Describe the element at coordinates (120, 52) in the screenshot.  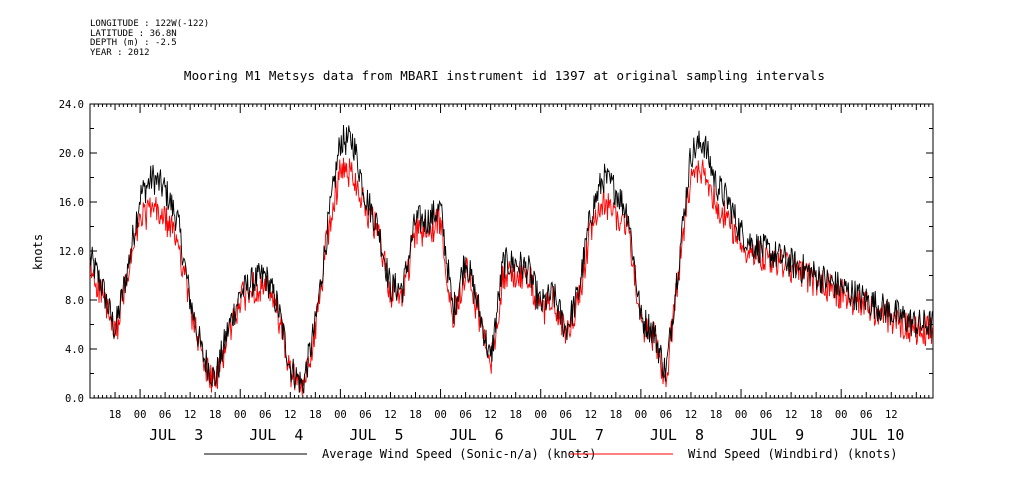
I see `year-label: YEAR : 2012` at that location.